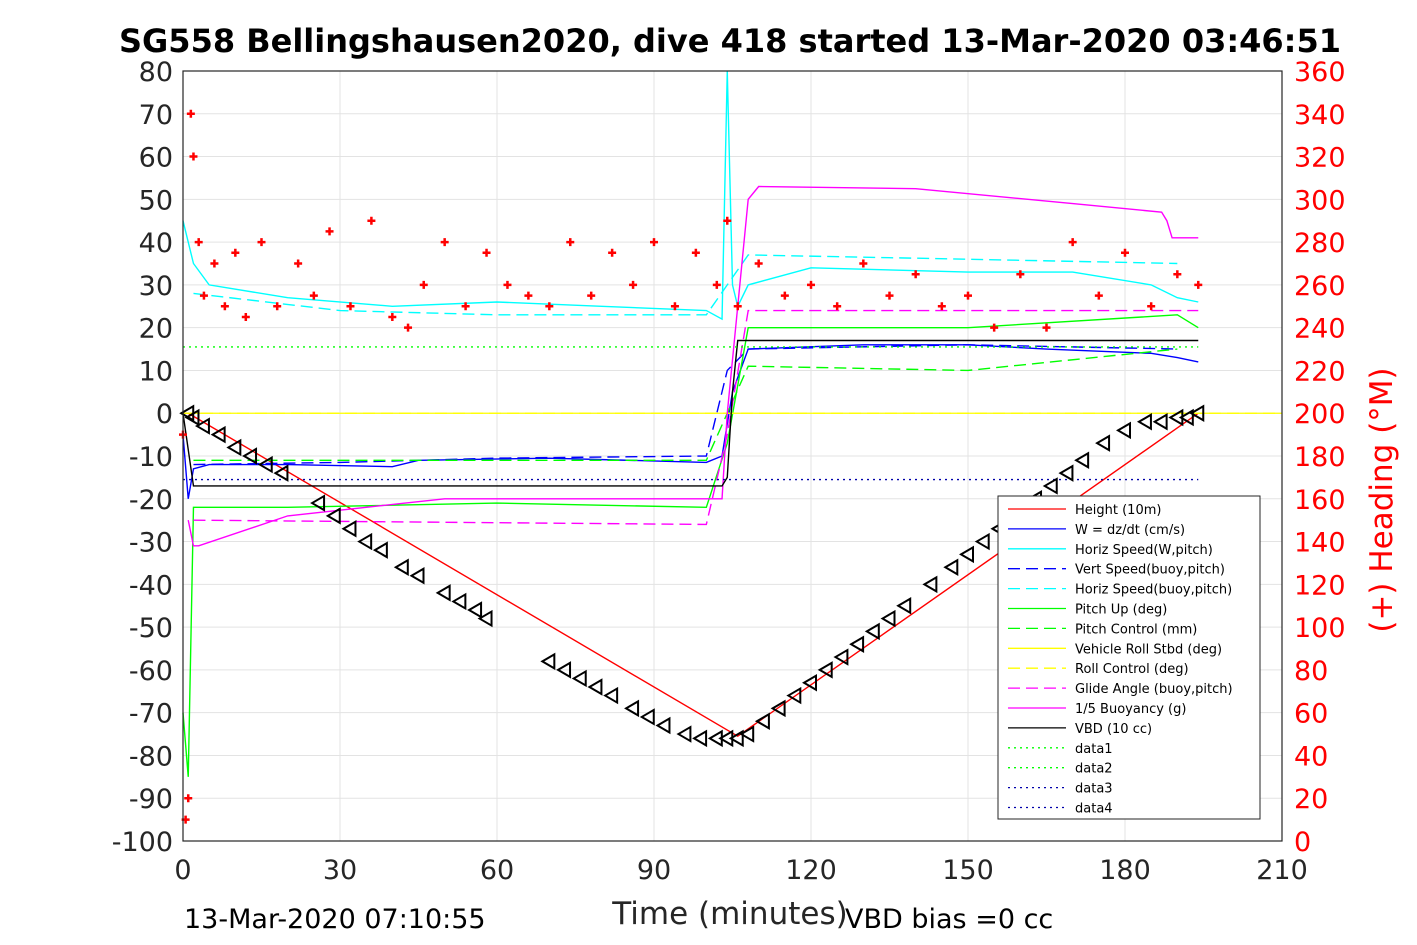  I want to click on x-tick-label: 180, so click(1125, 870).